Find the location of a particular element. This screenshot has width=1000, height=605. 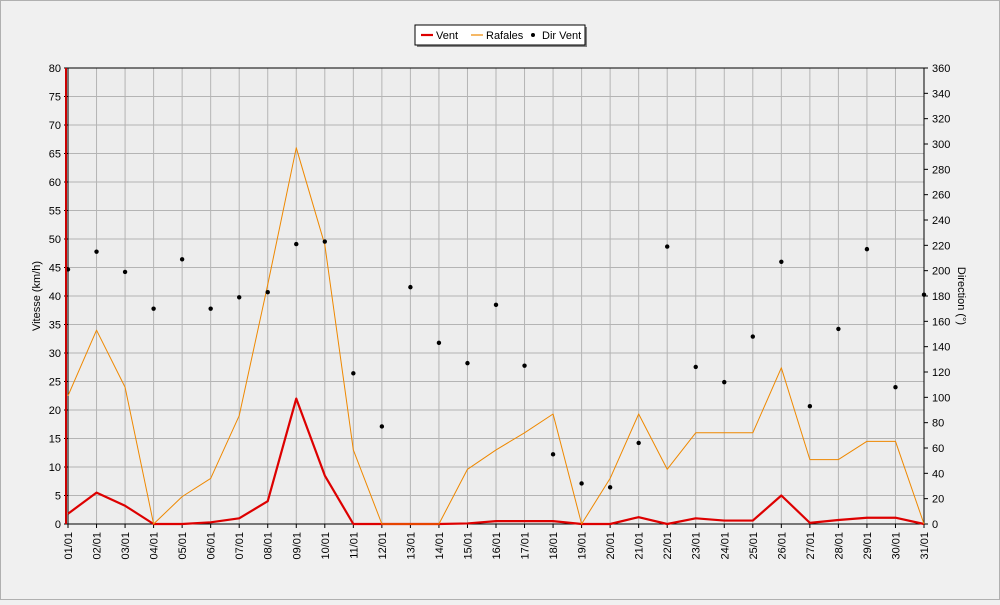

y-right-tick-label: 20 is located at coordinates (938, 500).